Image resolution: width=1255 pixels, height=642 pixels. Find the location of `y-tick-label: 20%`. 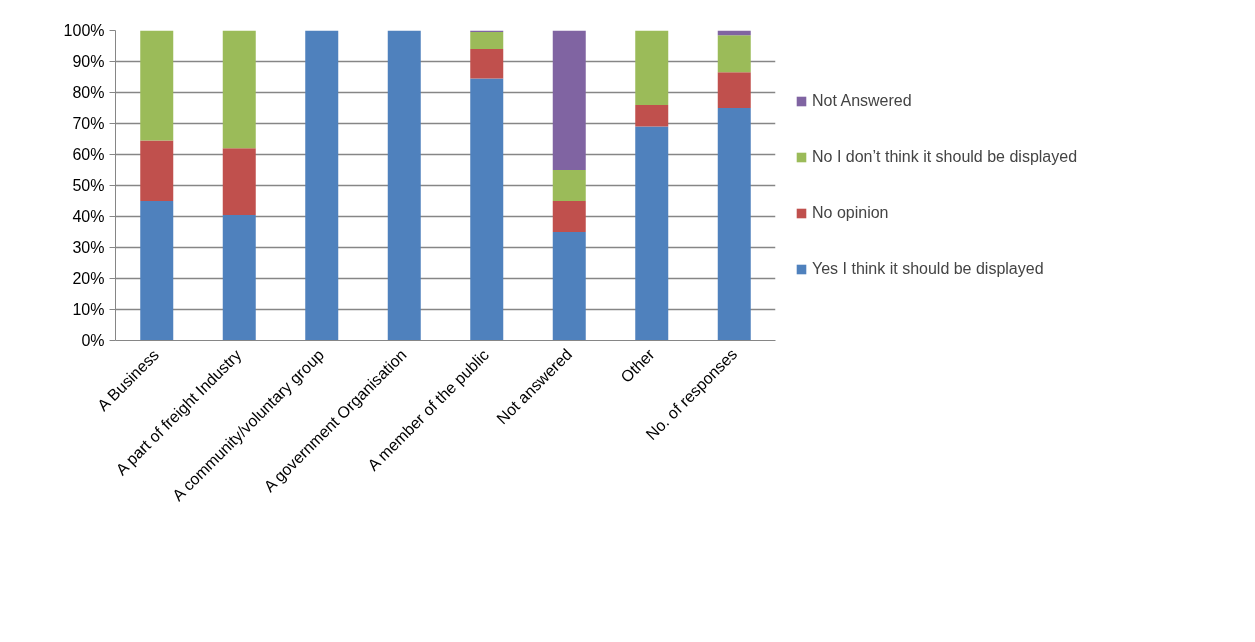

y-tick-label: 20% is located at coordinates (88, 278).